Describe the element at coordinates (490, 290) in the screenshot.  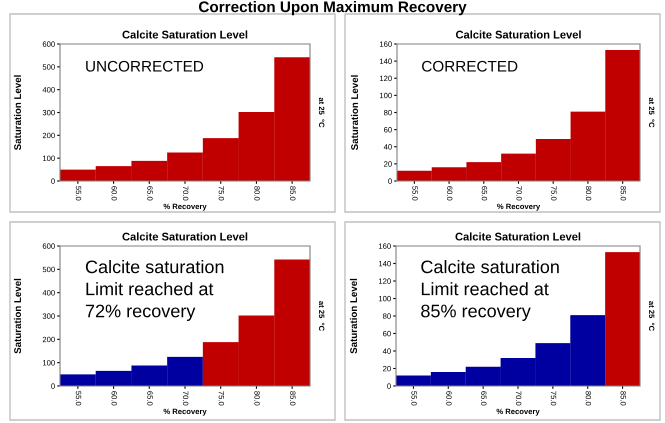
I see `annotation: Calcite saturation Limit reached at 85% recovery` at that location.